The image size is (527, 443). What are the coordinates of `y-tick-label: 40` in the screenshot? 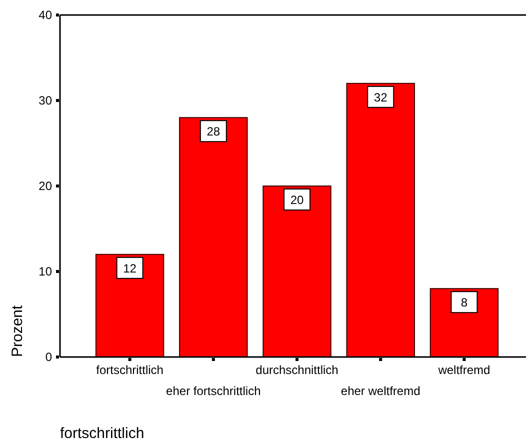 It's located at (45, 15).